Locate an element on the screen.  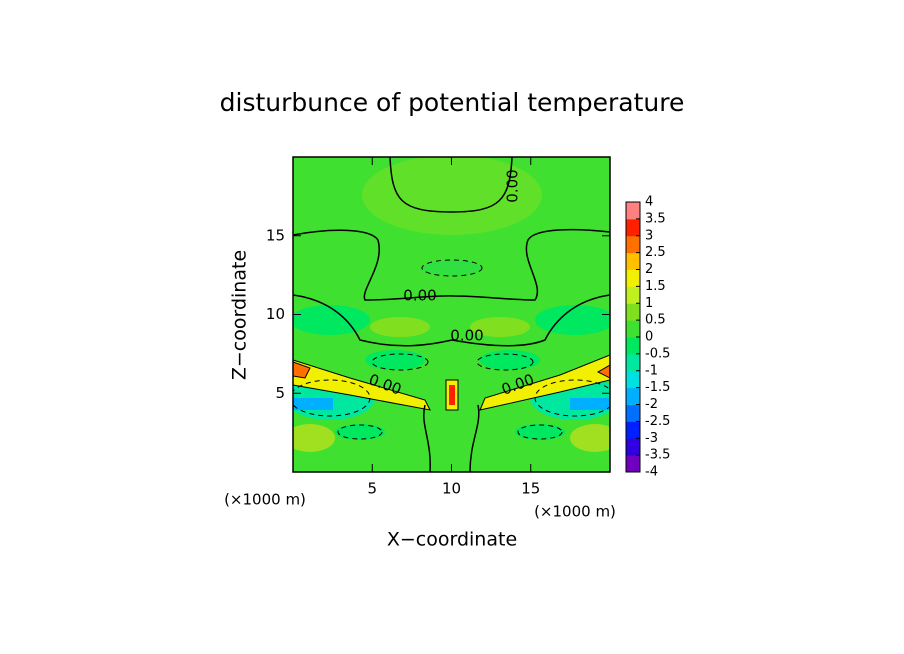
colorbar-tick-label: -1 is located at coordinates (651, 370).